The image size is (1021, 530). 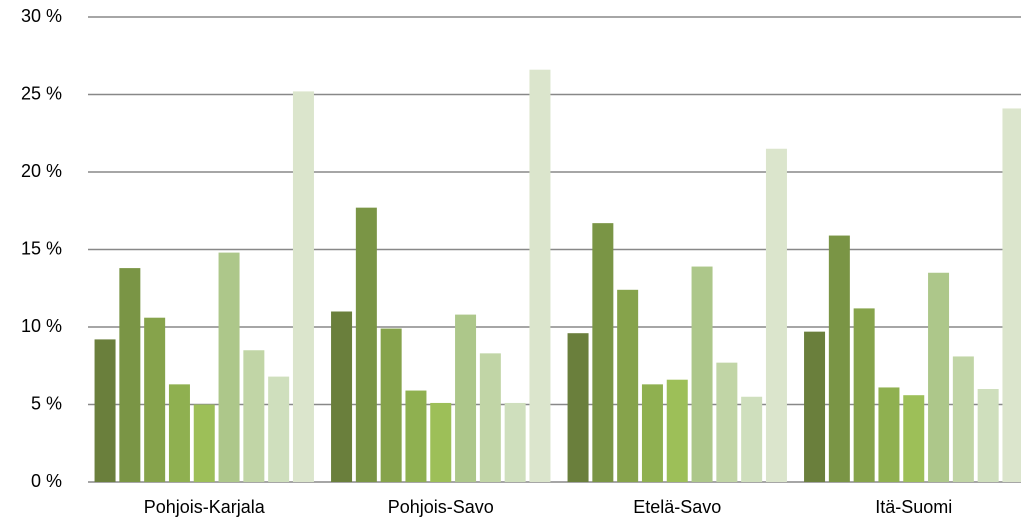 What do you see at coordinates (41, 326) in the screenshot?
I see `y-tick-label: 10 %` at bounding box center [41, 326].